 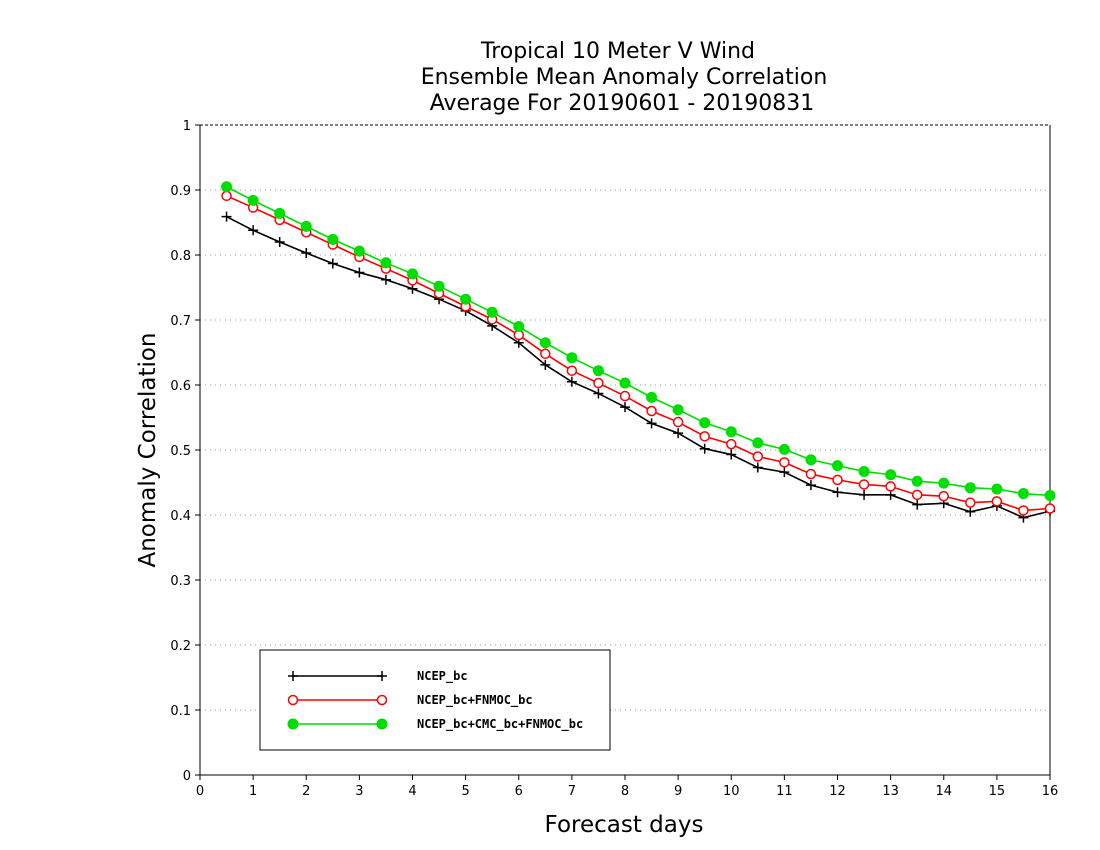 What do you see at coordinates (465, 791) in the screenshot?
I see `x-tick-label: 5` at bounding box center [465, 791].